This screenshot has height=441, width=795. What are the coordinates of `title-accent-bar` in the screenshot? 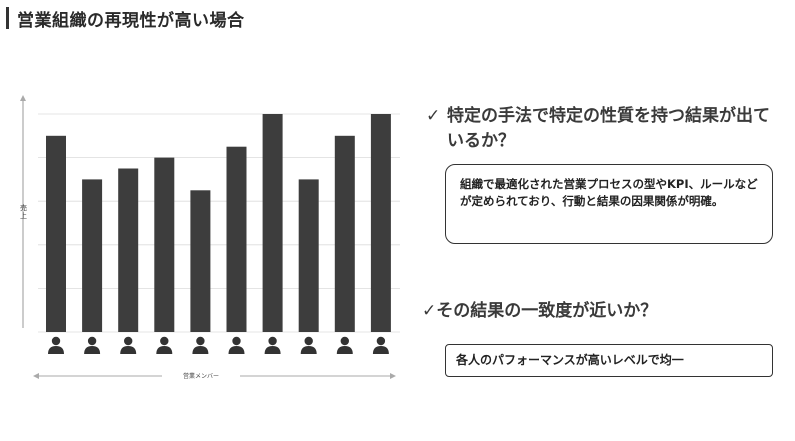 It's located at (7, 18).